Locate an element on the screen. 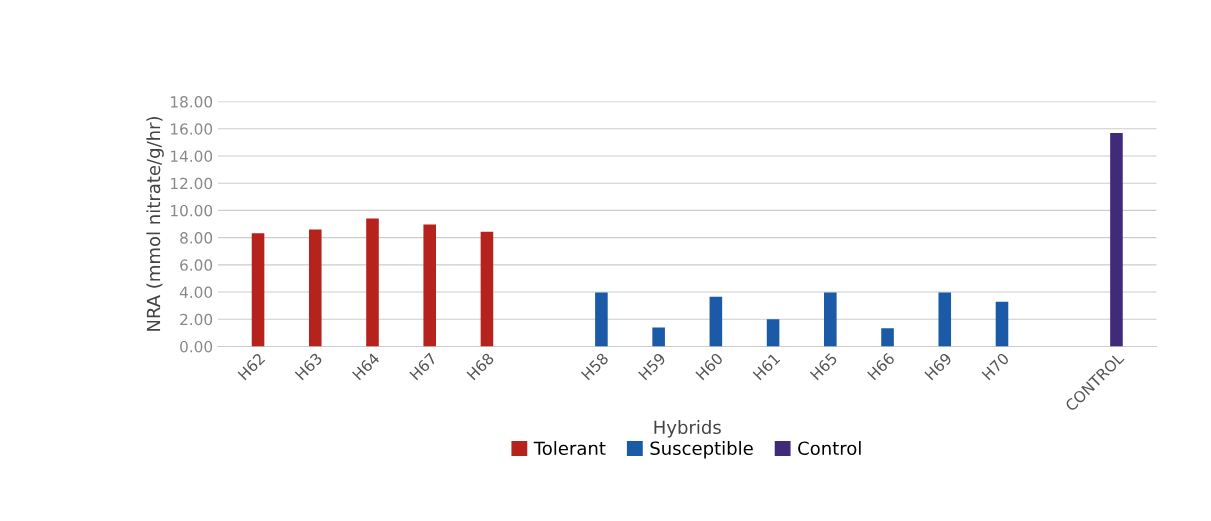  y-tick-label: 18.00 is located at coordinates (192, 102).